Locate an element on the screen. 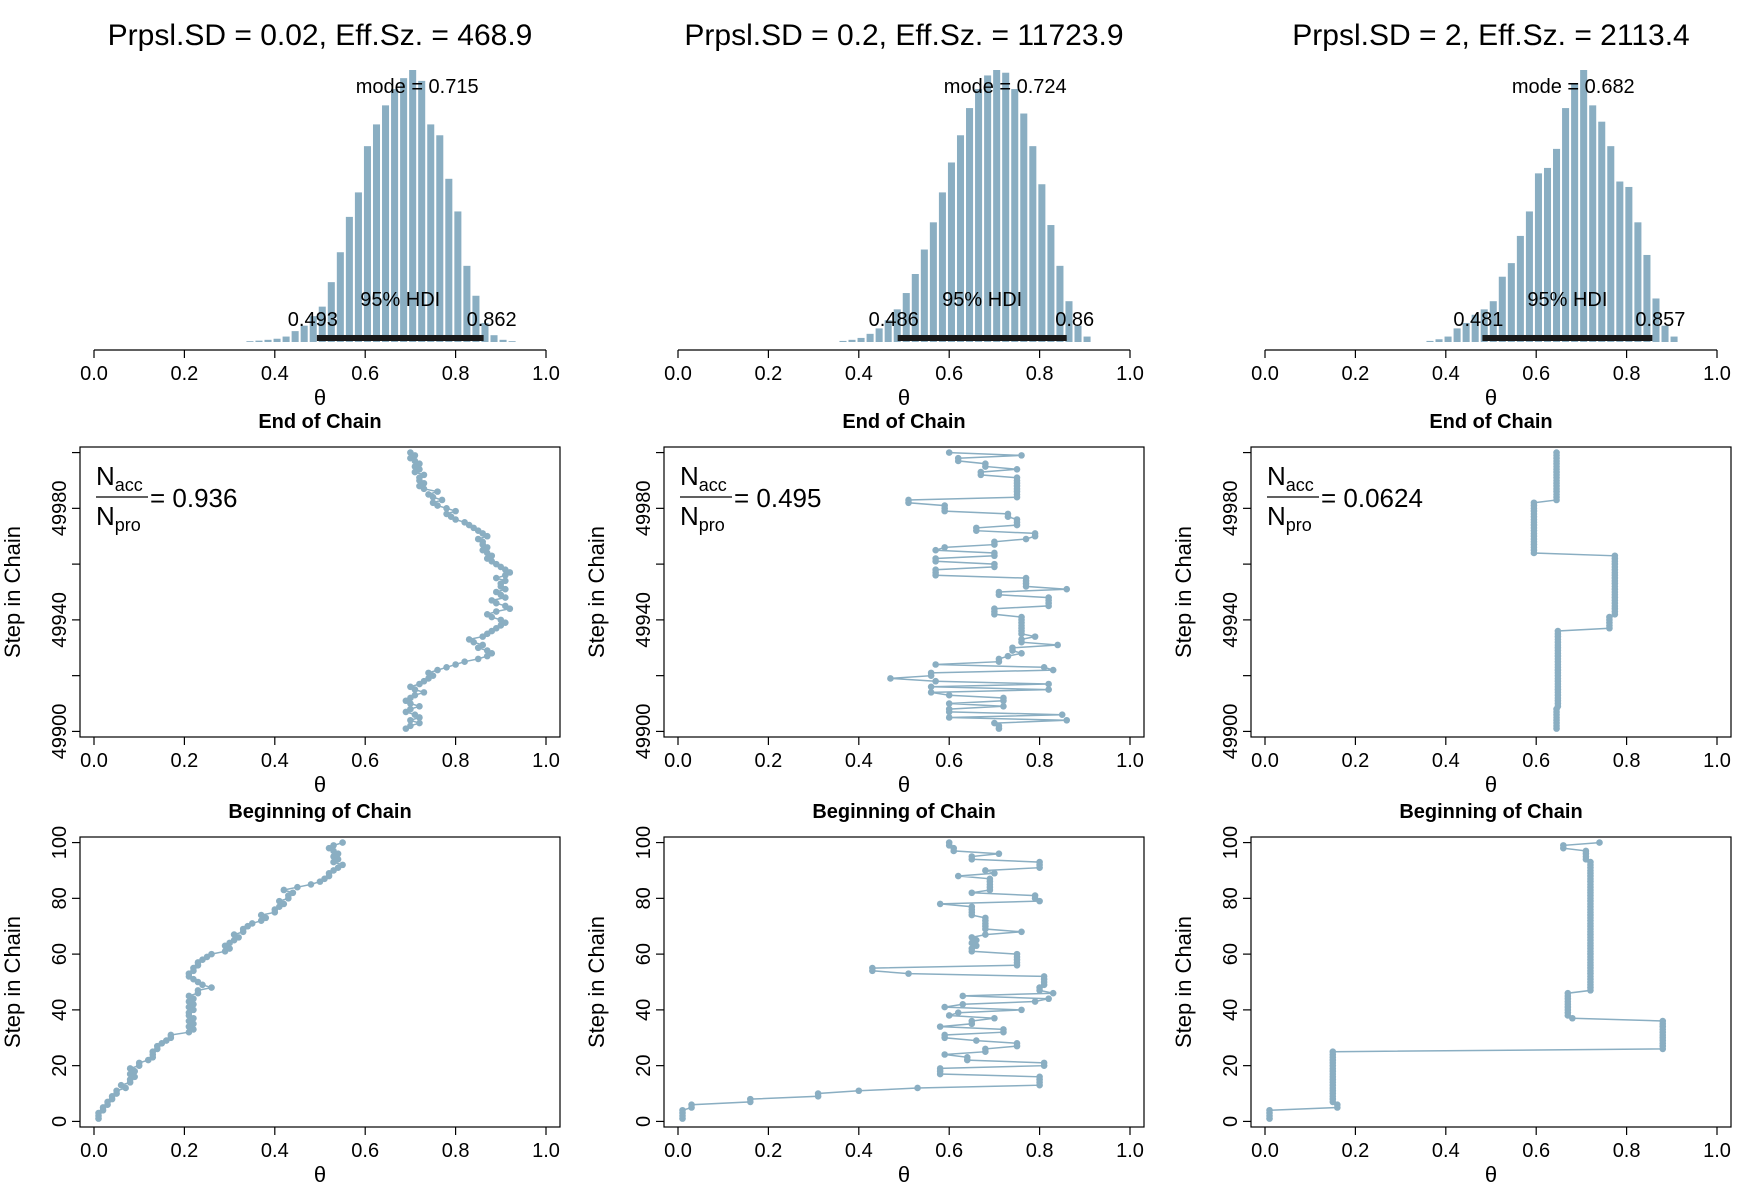  panel-title: Prpsl.SD = 0.02, Eff.Sz. = 468.9 is located at coordinates (320, 35).